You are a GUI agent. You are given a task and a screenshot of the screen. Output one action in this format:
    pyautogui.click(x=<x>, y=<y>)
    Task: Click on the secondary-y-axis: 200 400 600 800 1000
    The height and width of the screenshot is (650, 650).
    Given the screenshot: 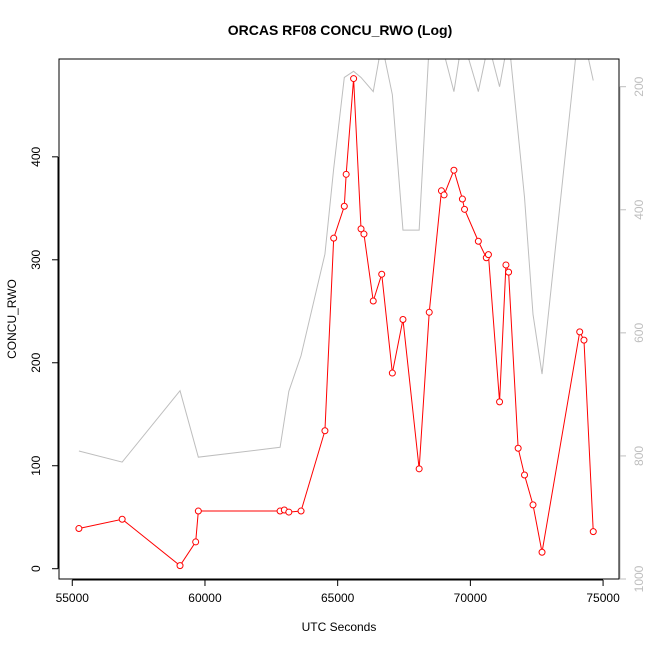 What is the action you would take?
    pyautogui.click(x=632, y=334)
    